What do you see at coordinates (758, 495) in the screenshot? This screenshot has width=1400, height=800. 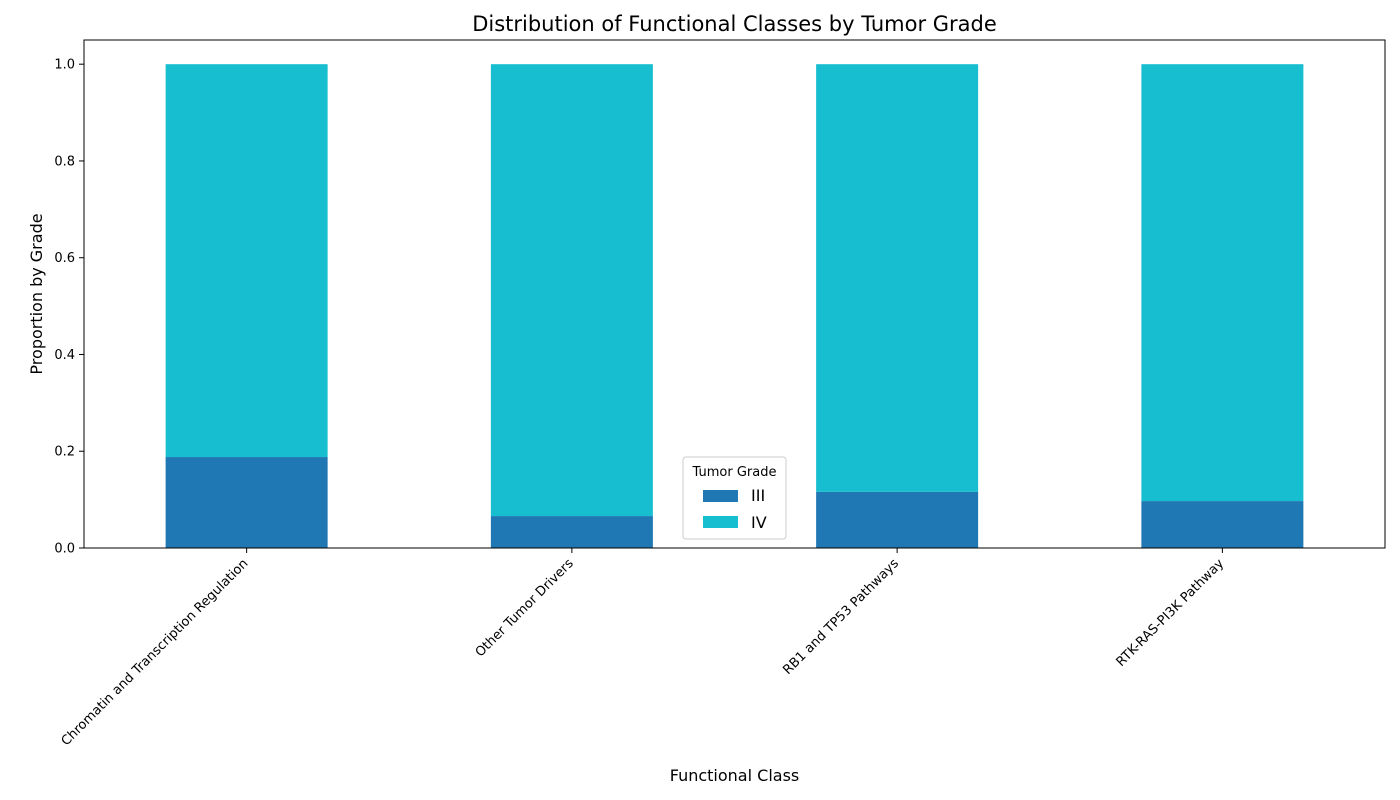 I see `legend-label-iii: III` at bounding box center [758, 495].